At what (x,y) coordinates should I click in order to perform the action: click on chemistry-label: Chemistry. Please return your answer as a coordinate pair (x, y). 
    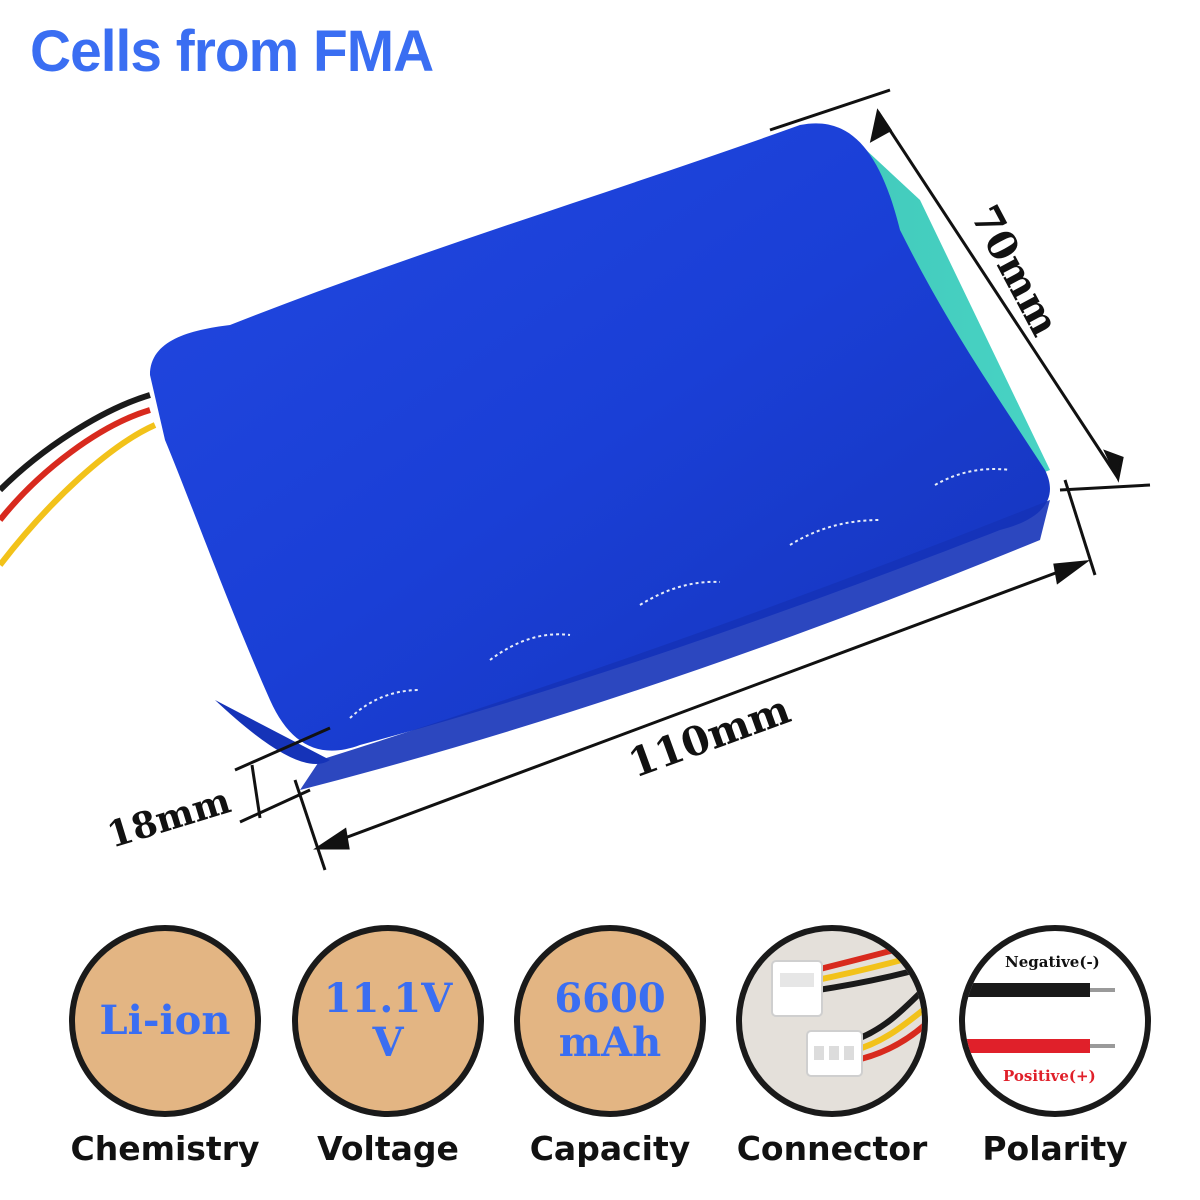
    Looking at the image, I should click on (165, 1148).